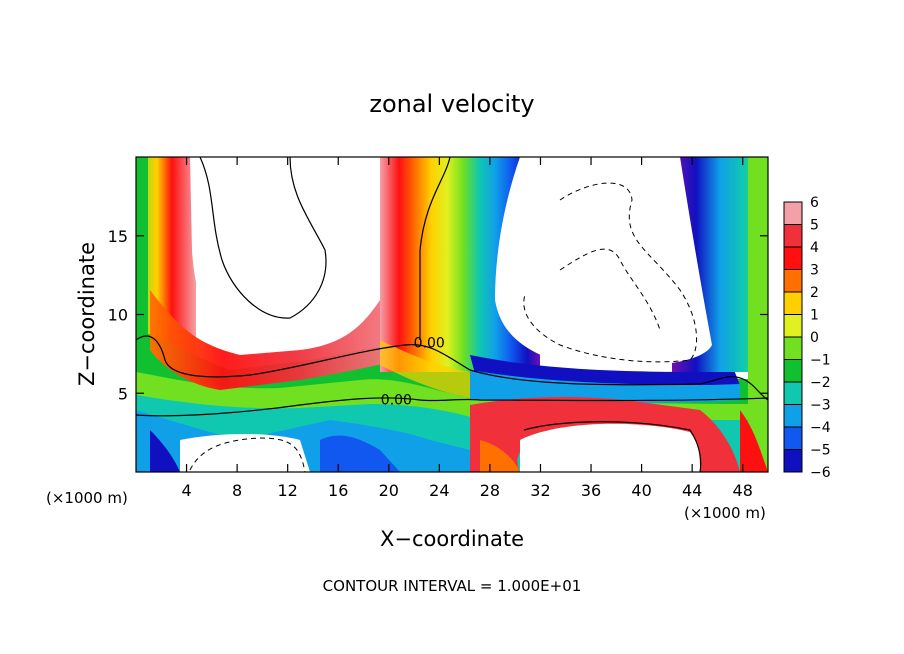 The width and height of the screenshot is (904, 654). Describe the element at coordinates (820, 473) in the screenshot. I see `colorbar-label: −6` at that location.